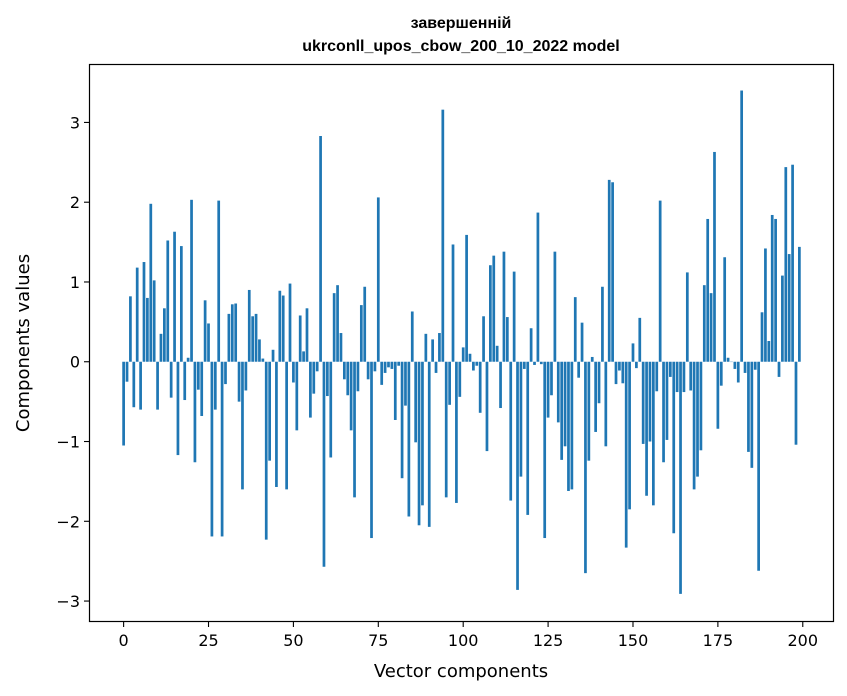 This screenshot has height=696, width=847. Describe the element at coordinates (23, 343) in the screenshot. I see `y-axis-label: Components values` at that location.